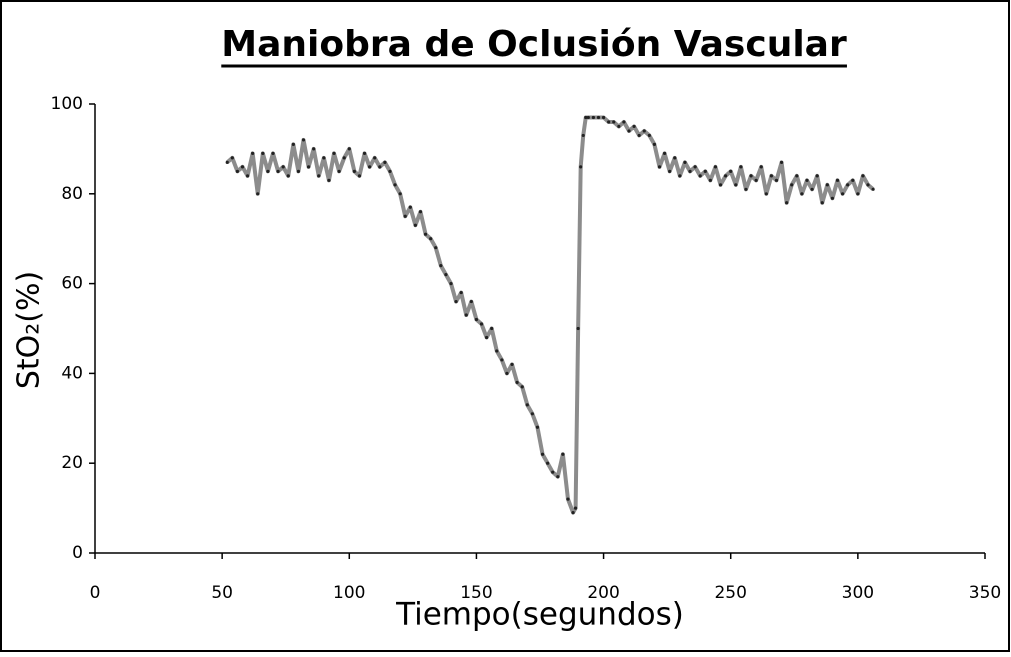 The height and width of the screenshot is (657, 1011). I want to click on x-tick-label: 350, so click(985, 593).